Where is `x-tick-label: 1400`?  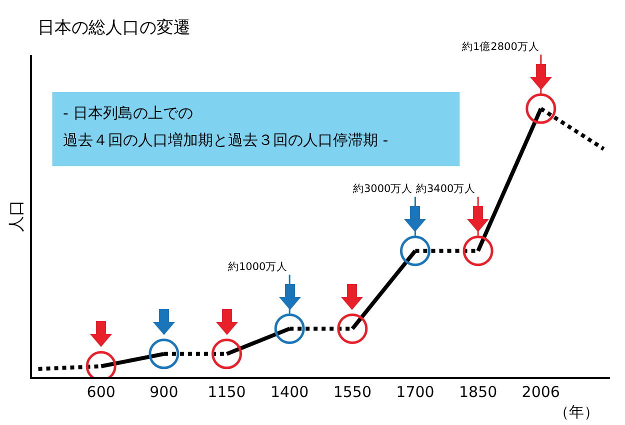
x-tick-label: 1400 is located at coordinates (289, 391).